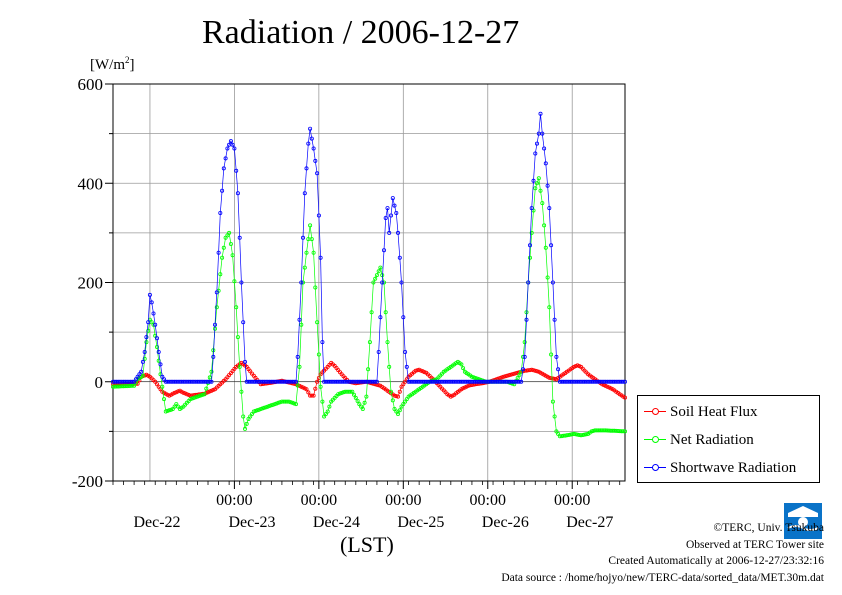 This screenshot has height=595, width=842. What do you see at coordinates (712, 439) in the screenshot?
I see `legend-label-net-radiation: Net Radiation` at bounding box center [712, 439].